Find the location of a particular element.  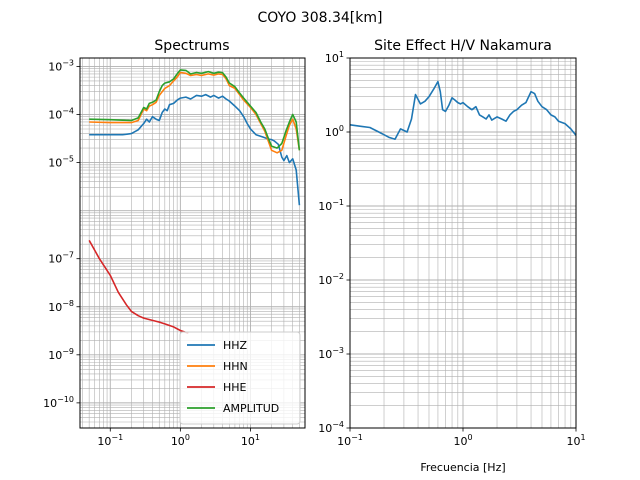

legend-label-hhe: HHE is located at coordinates (235, 387).